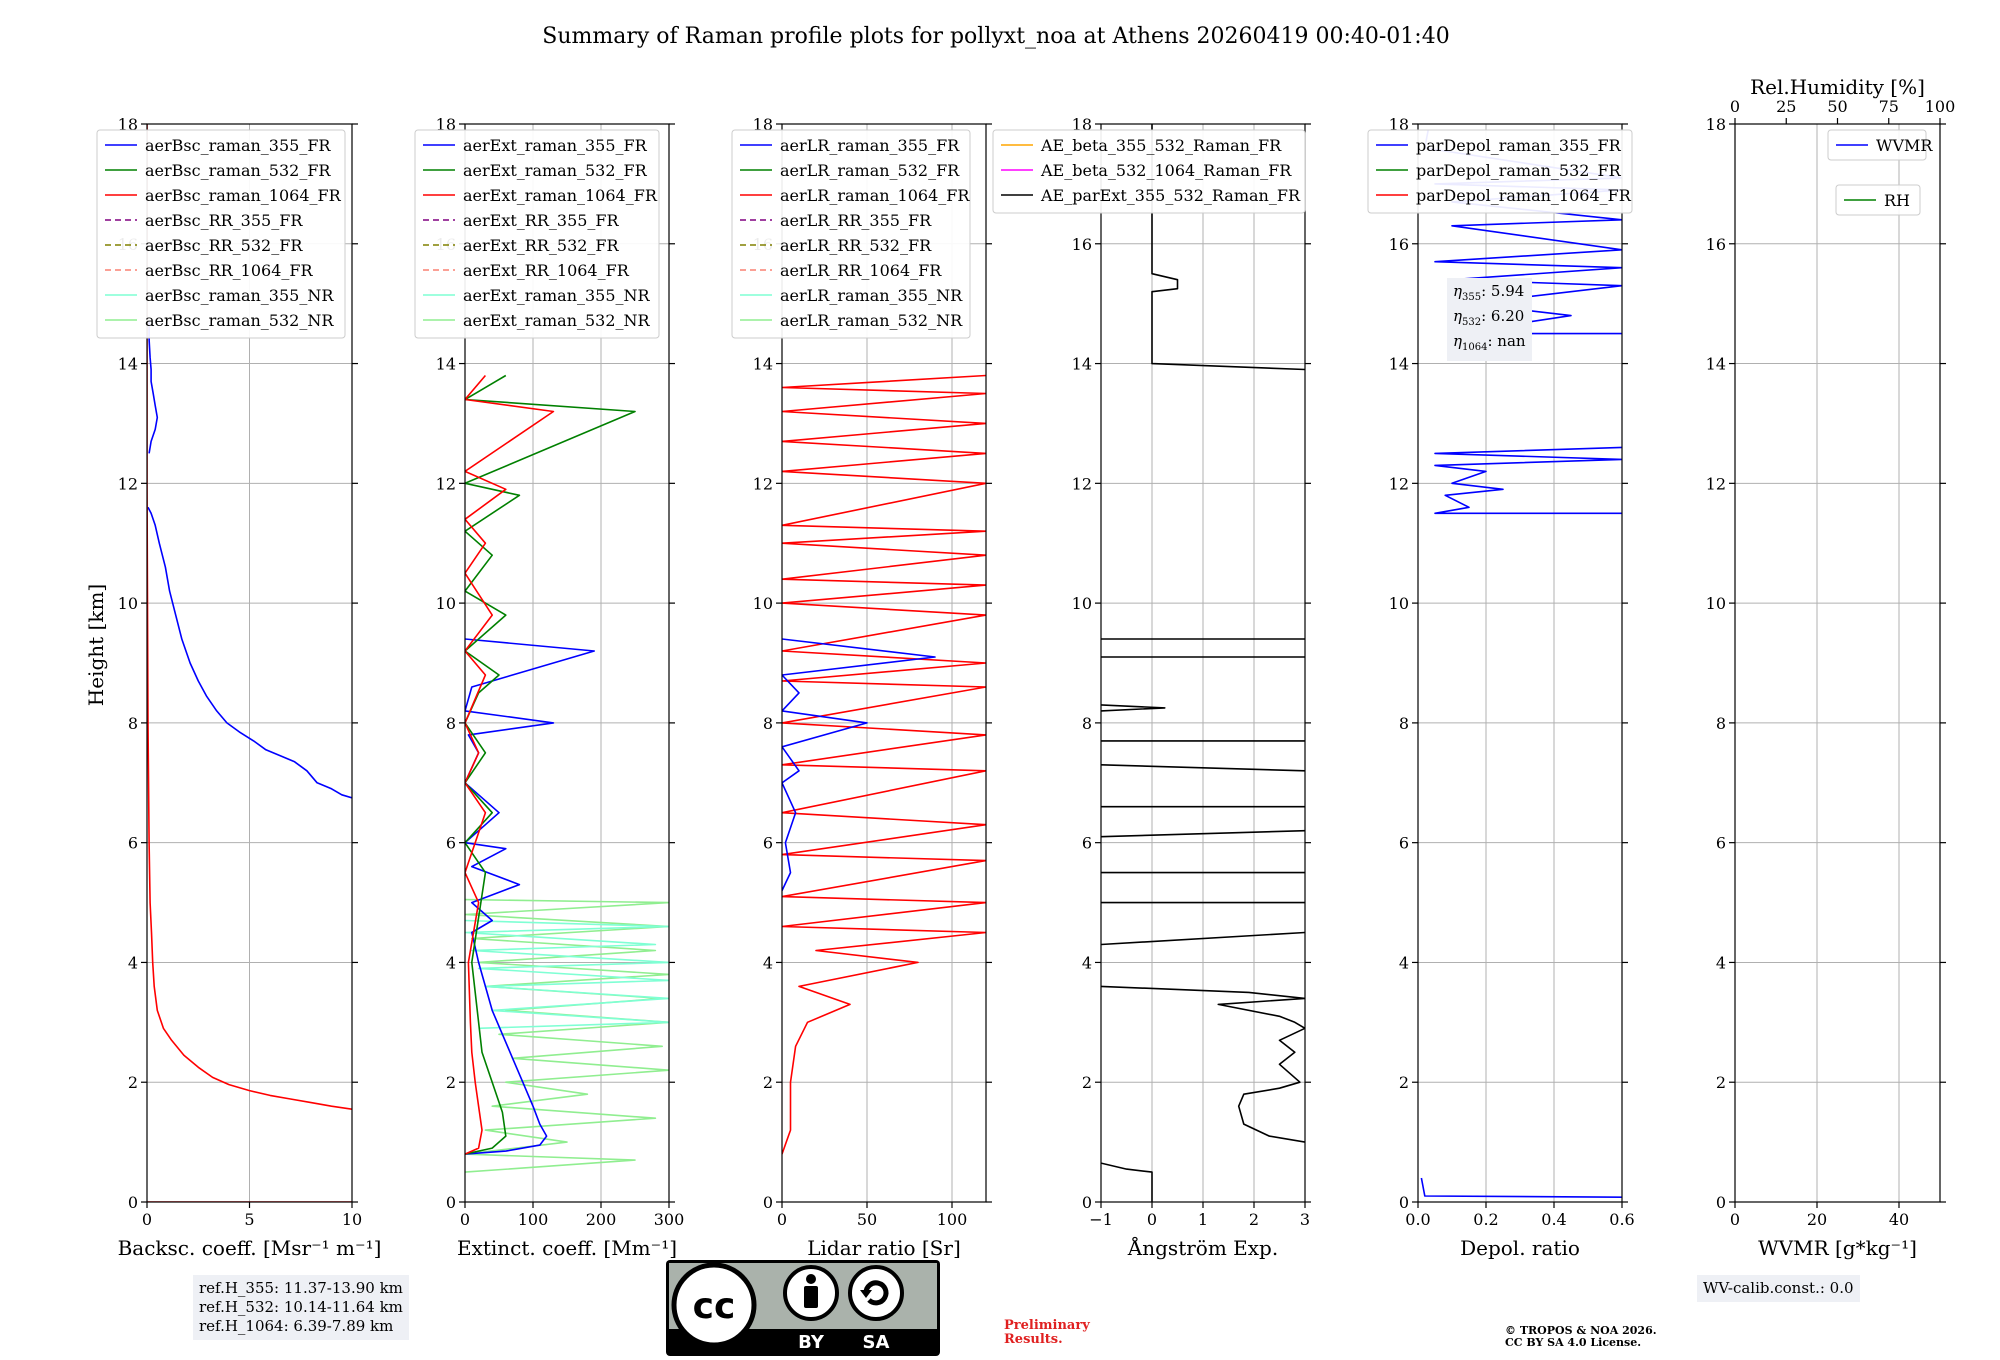  Describe the element at coordinates (1519, 145) in the screenshot. I see `legend-entry-label: parDepol_raman_355_FR` at that location.